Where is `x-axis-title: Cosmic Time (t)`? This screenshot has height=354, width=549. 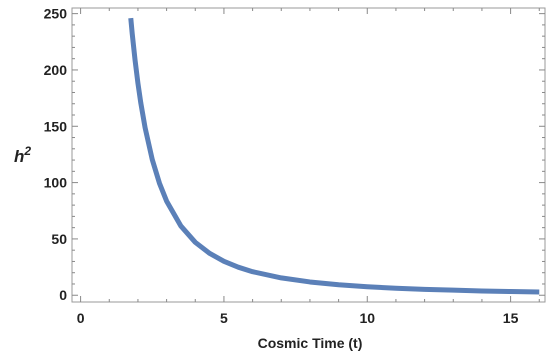 x-axis-title: Cosmic Time (t) is located at coordinates (310, 343).